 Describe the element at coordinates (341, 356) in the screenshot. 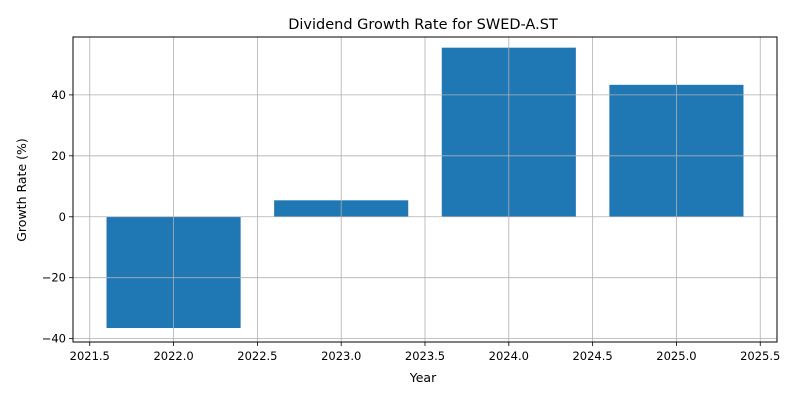

I see `x-tick-label: 2023.0` at that location.